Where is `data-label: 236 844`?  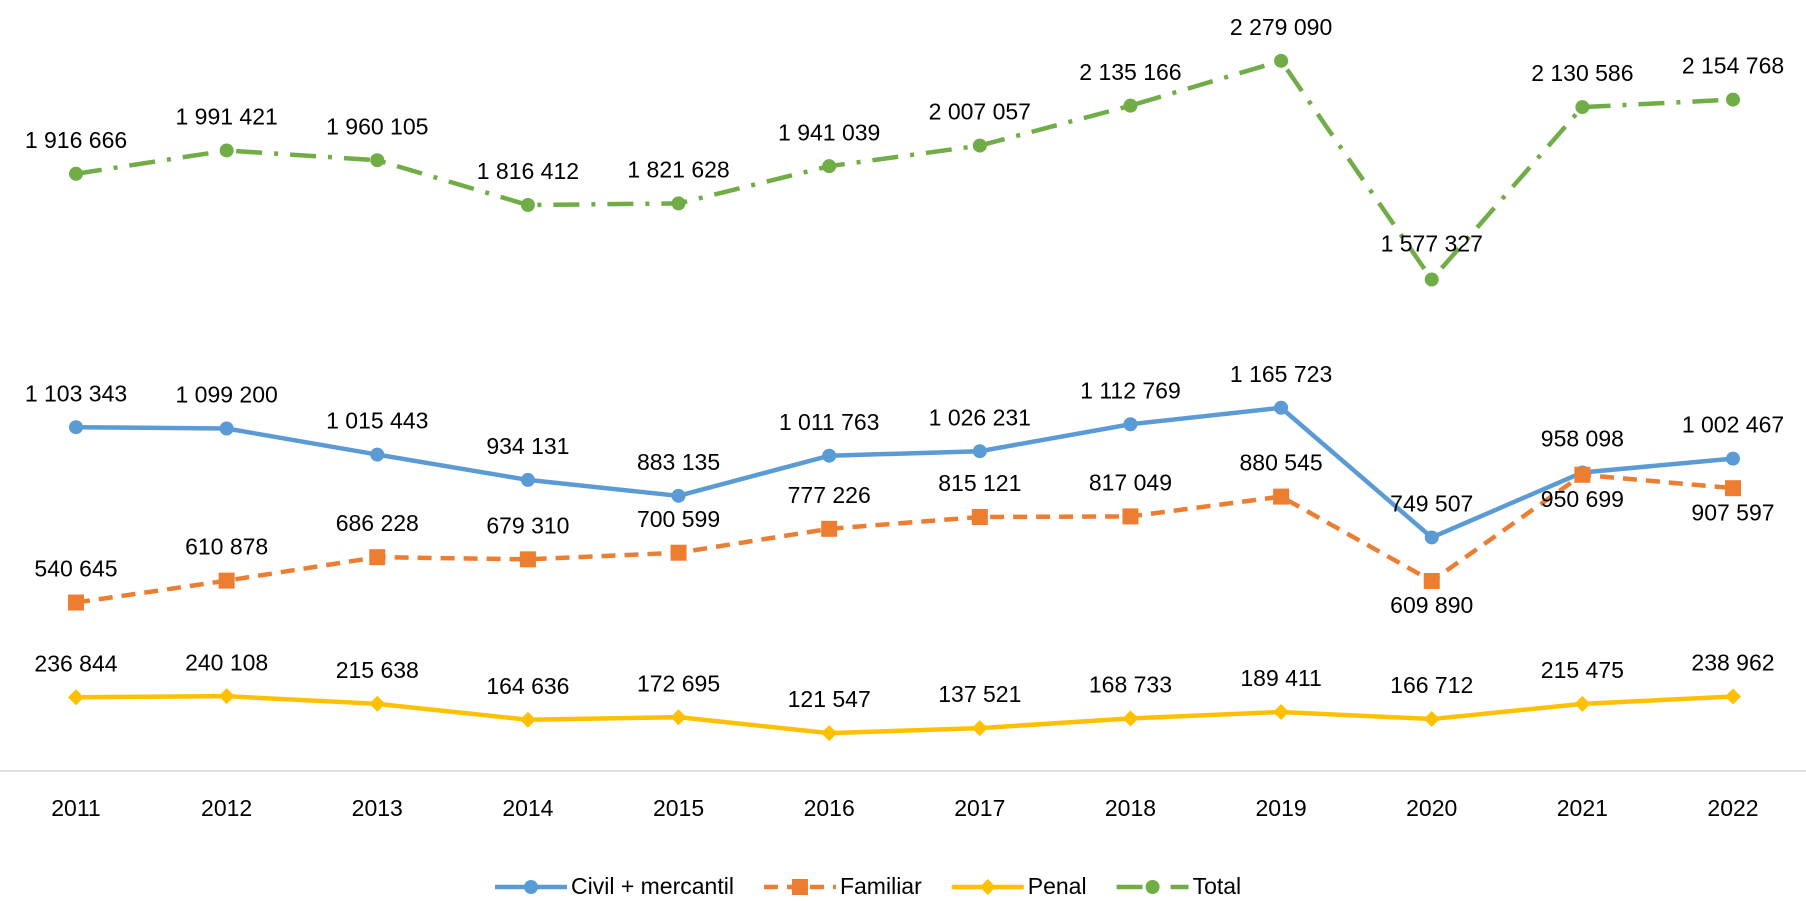
data-label: 236 844 is located at coordinates (75, 663).